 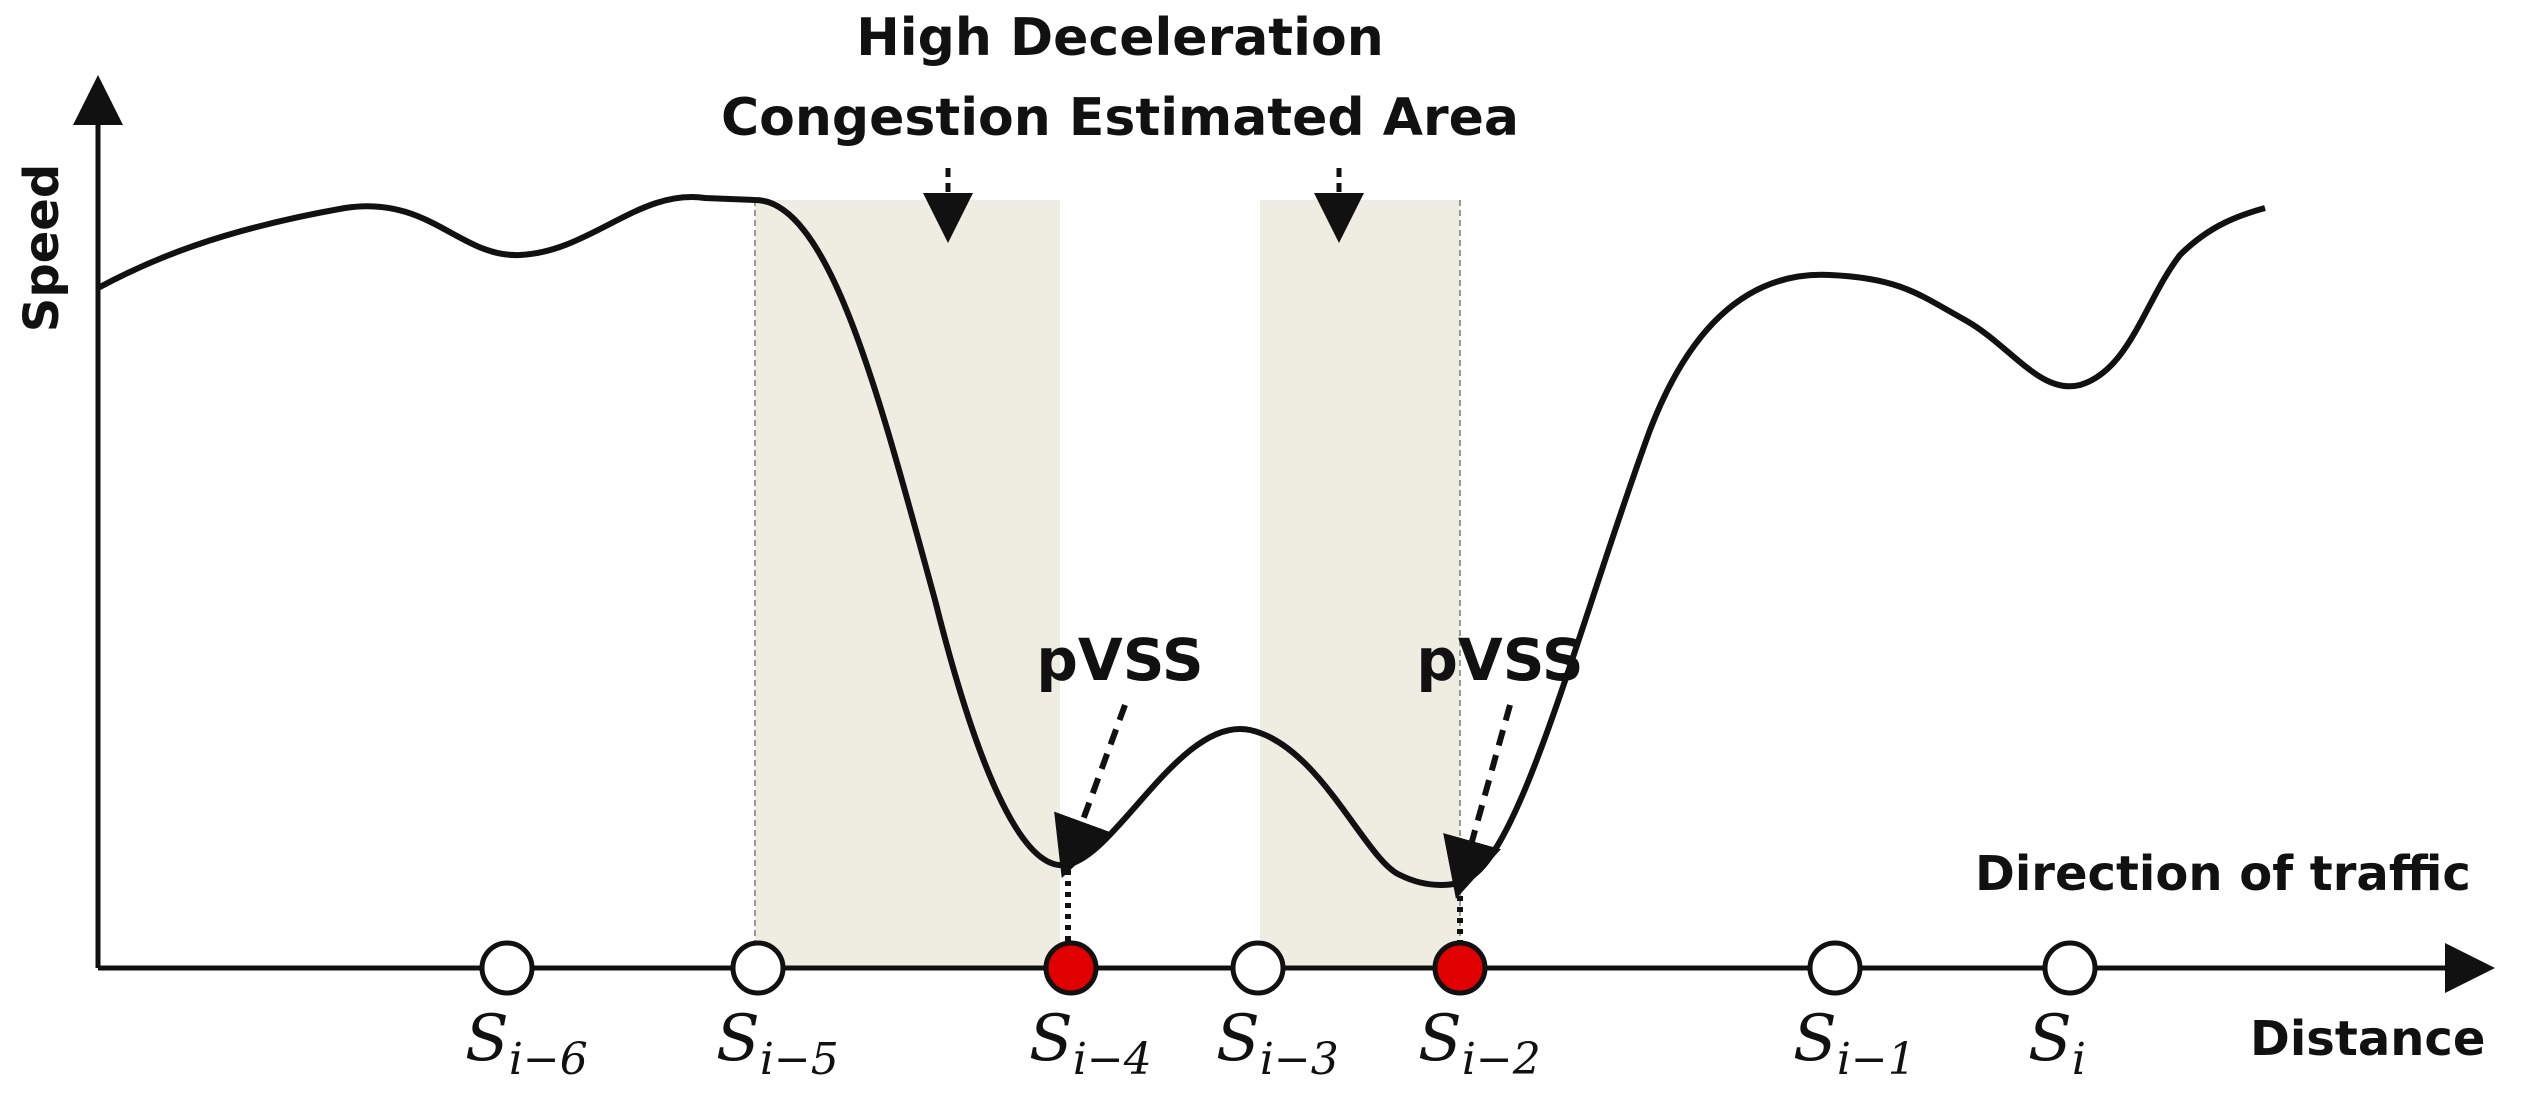 I want to click on station-label-subscript: i−3, so click(x=1299, y=1059).